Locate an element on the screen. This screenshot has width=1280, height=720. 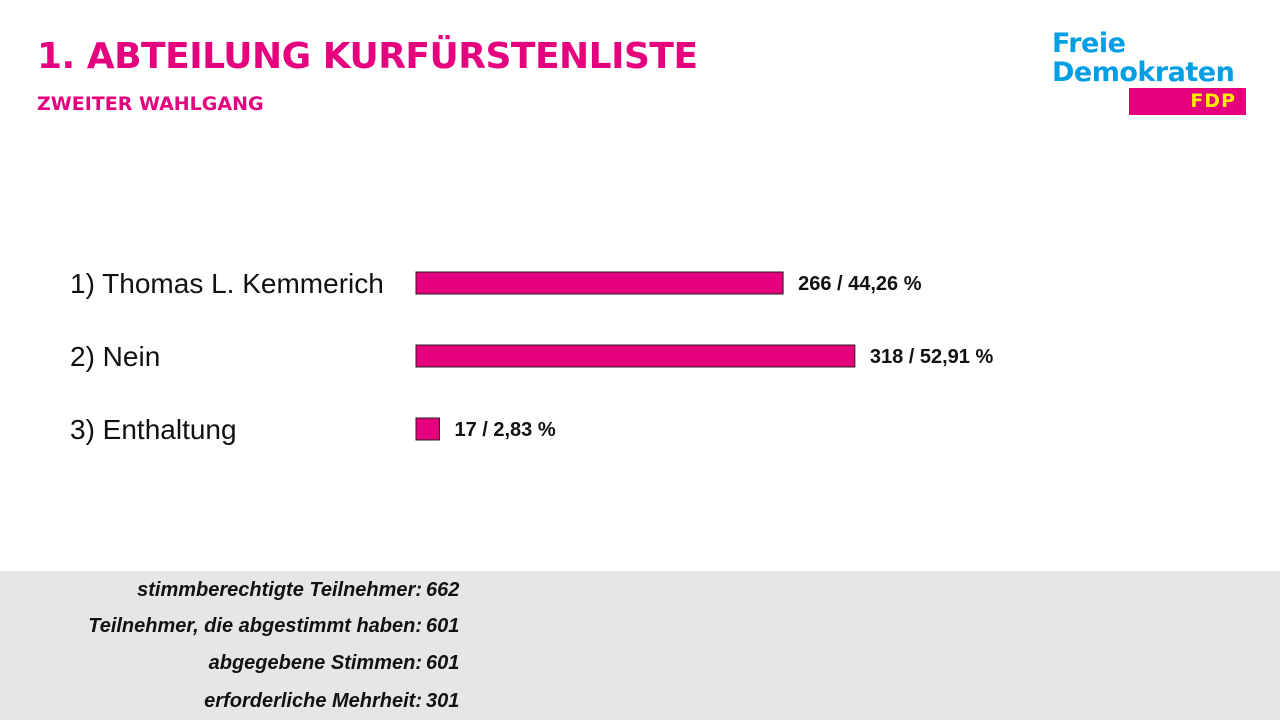
fdp-logo: Freie Demokraten FDP is located at coordinates (1150, 73).